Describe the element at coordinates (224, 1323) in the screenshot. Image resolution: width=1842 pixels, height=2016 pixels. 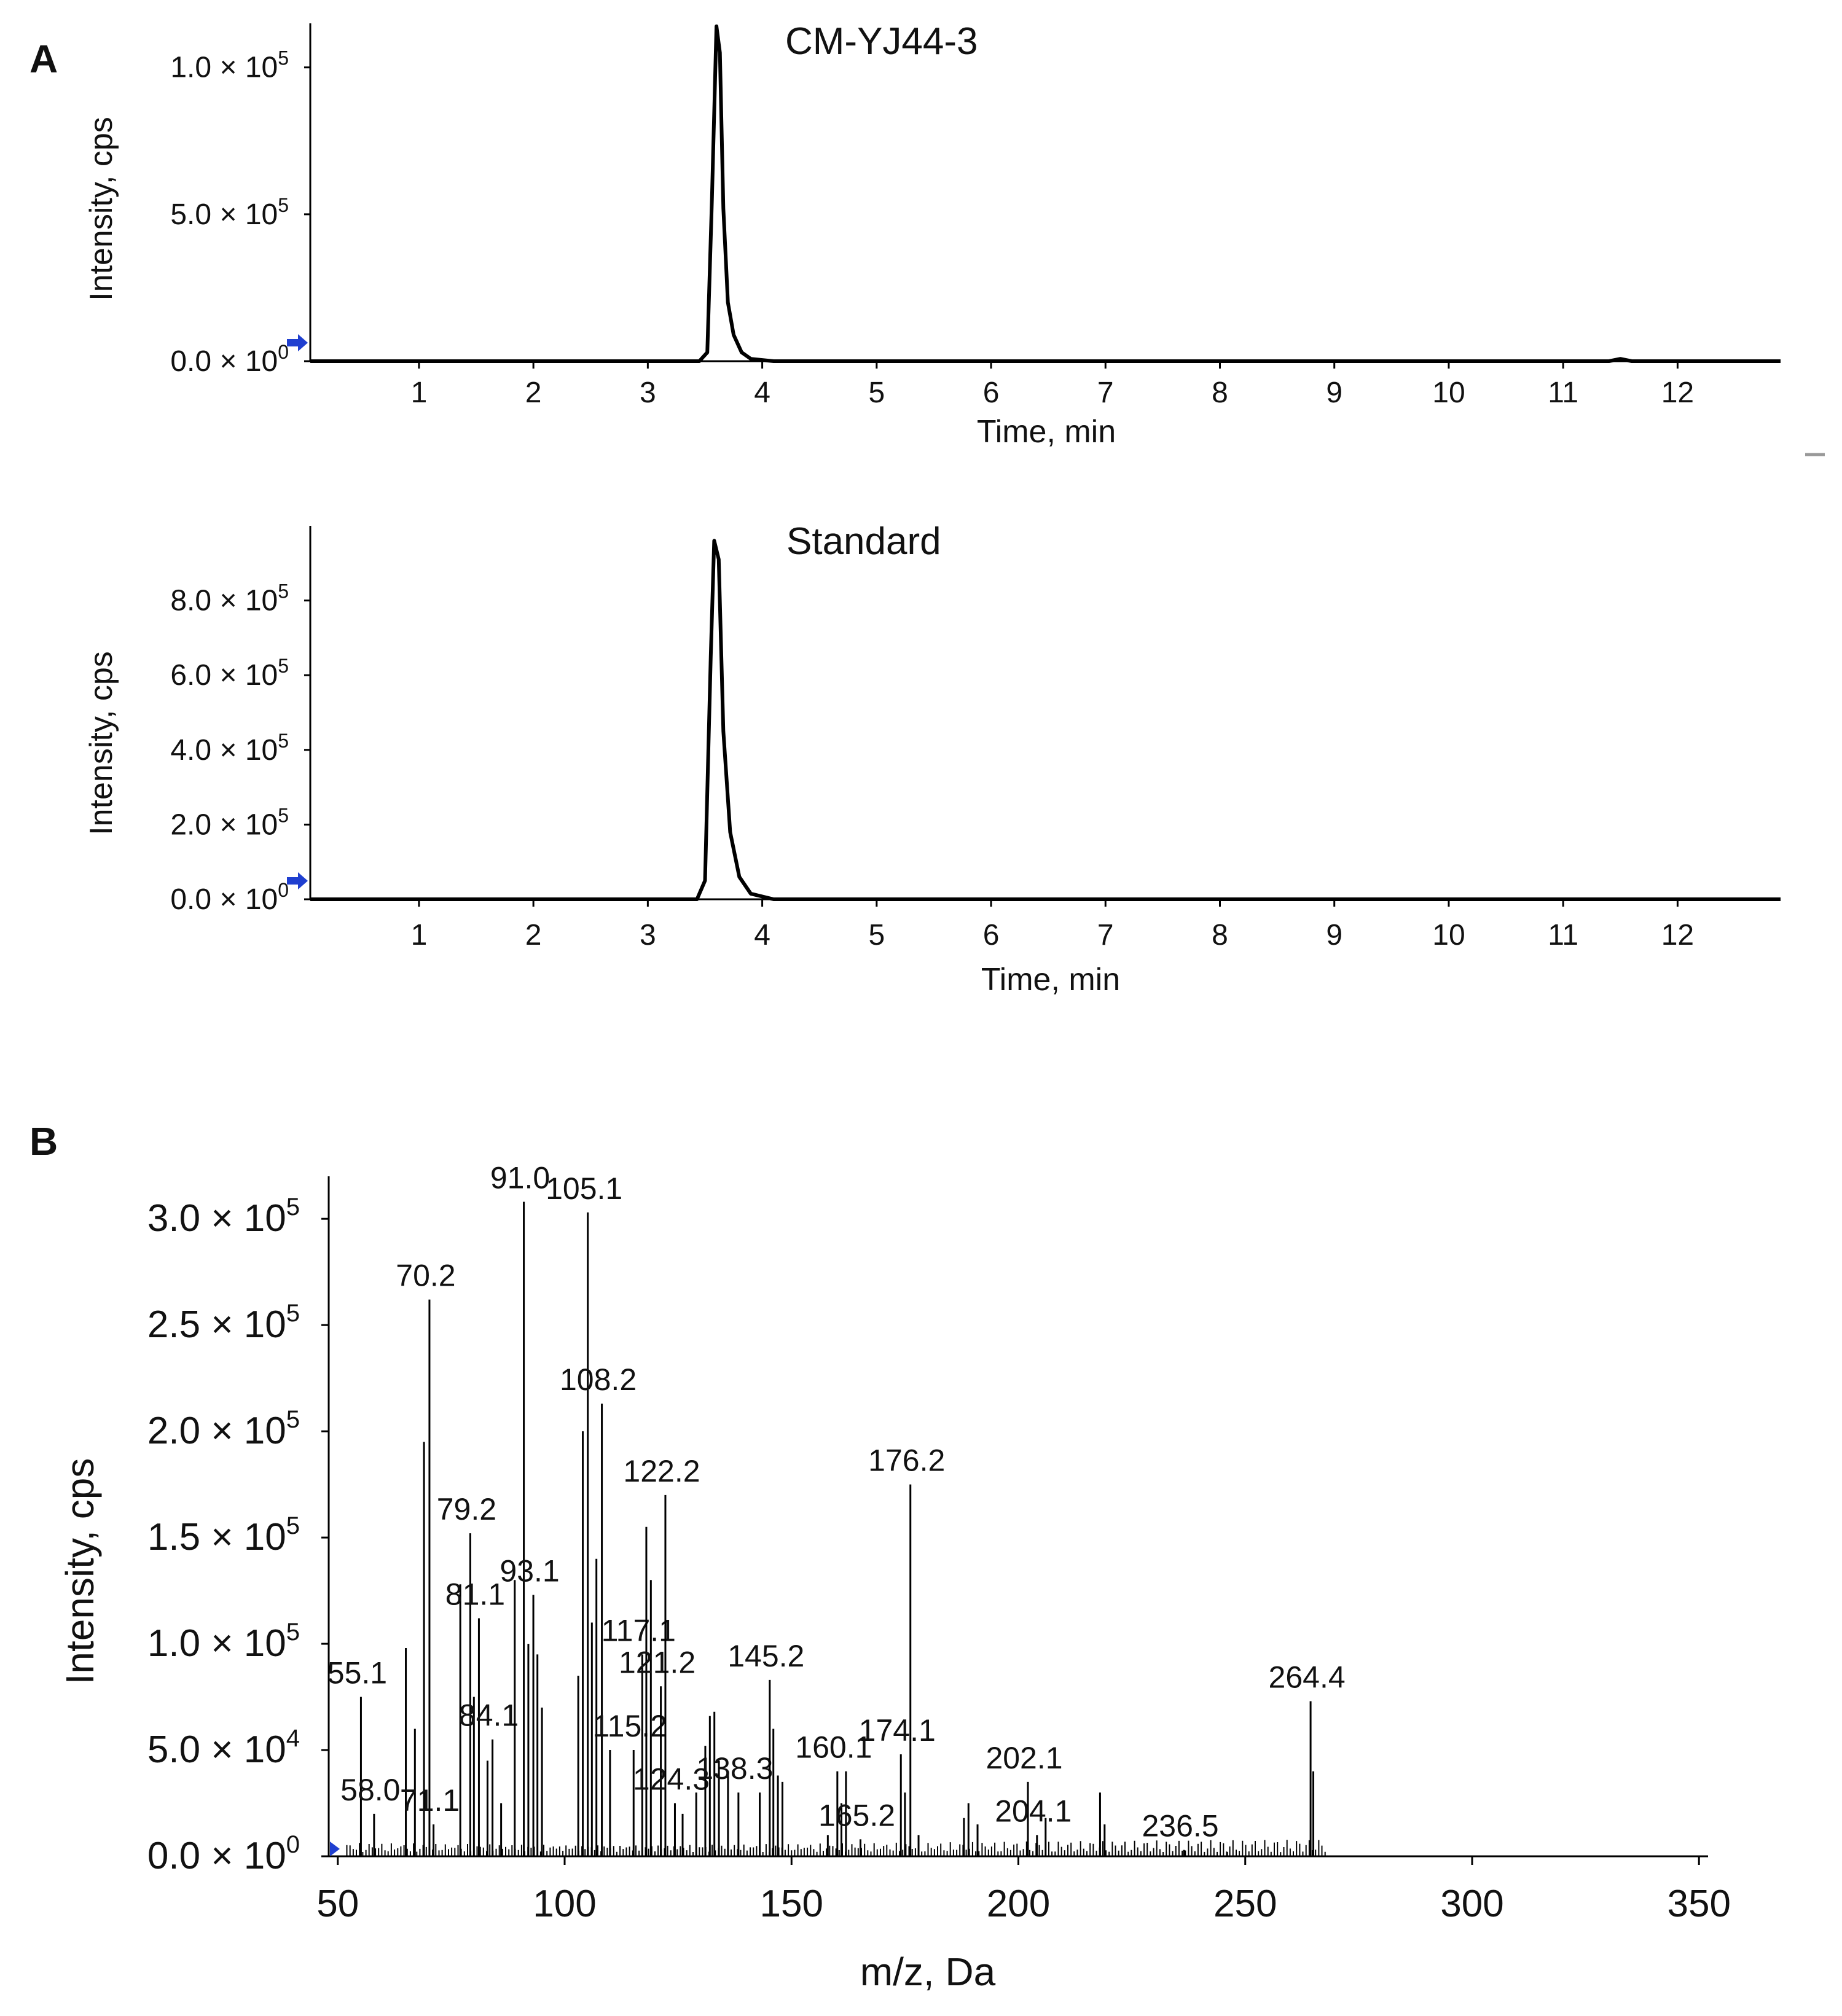
I see `y-tick-label: 2.5 × 10⁵` at that location.